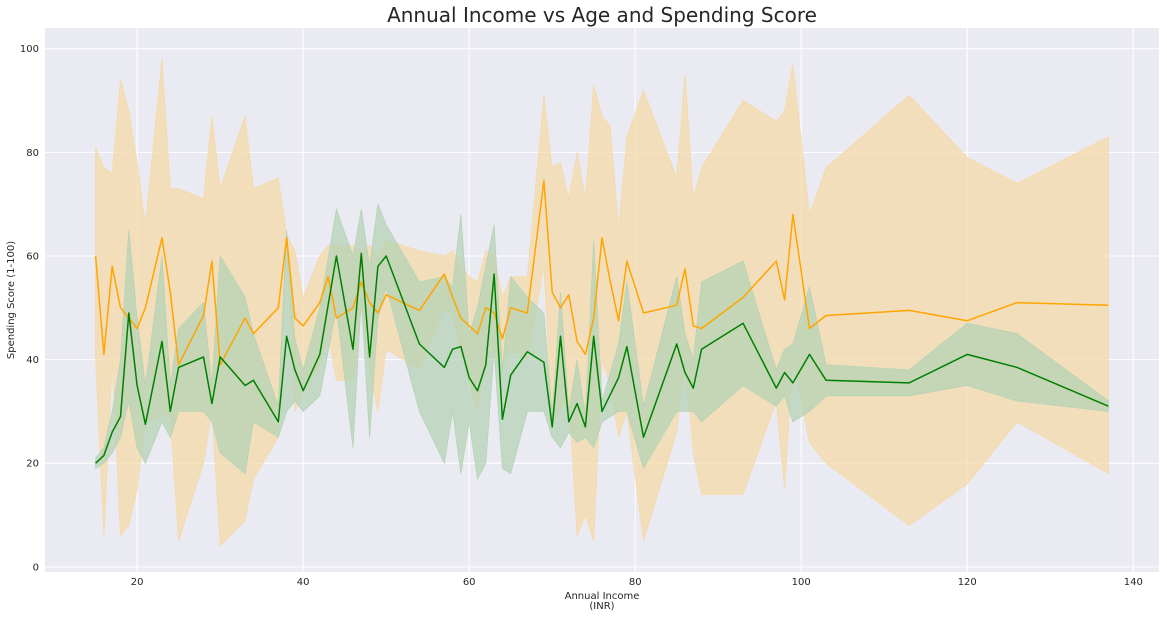 The width and height of the screenshot is (1167, 618). Describe the element at coordinates (11, 300) in the screenshot. I see `y-axis-label: Spending Score (1-100)` at that location.